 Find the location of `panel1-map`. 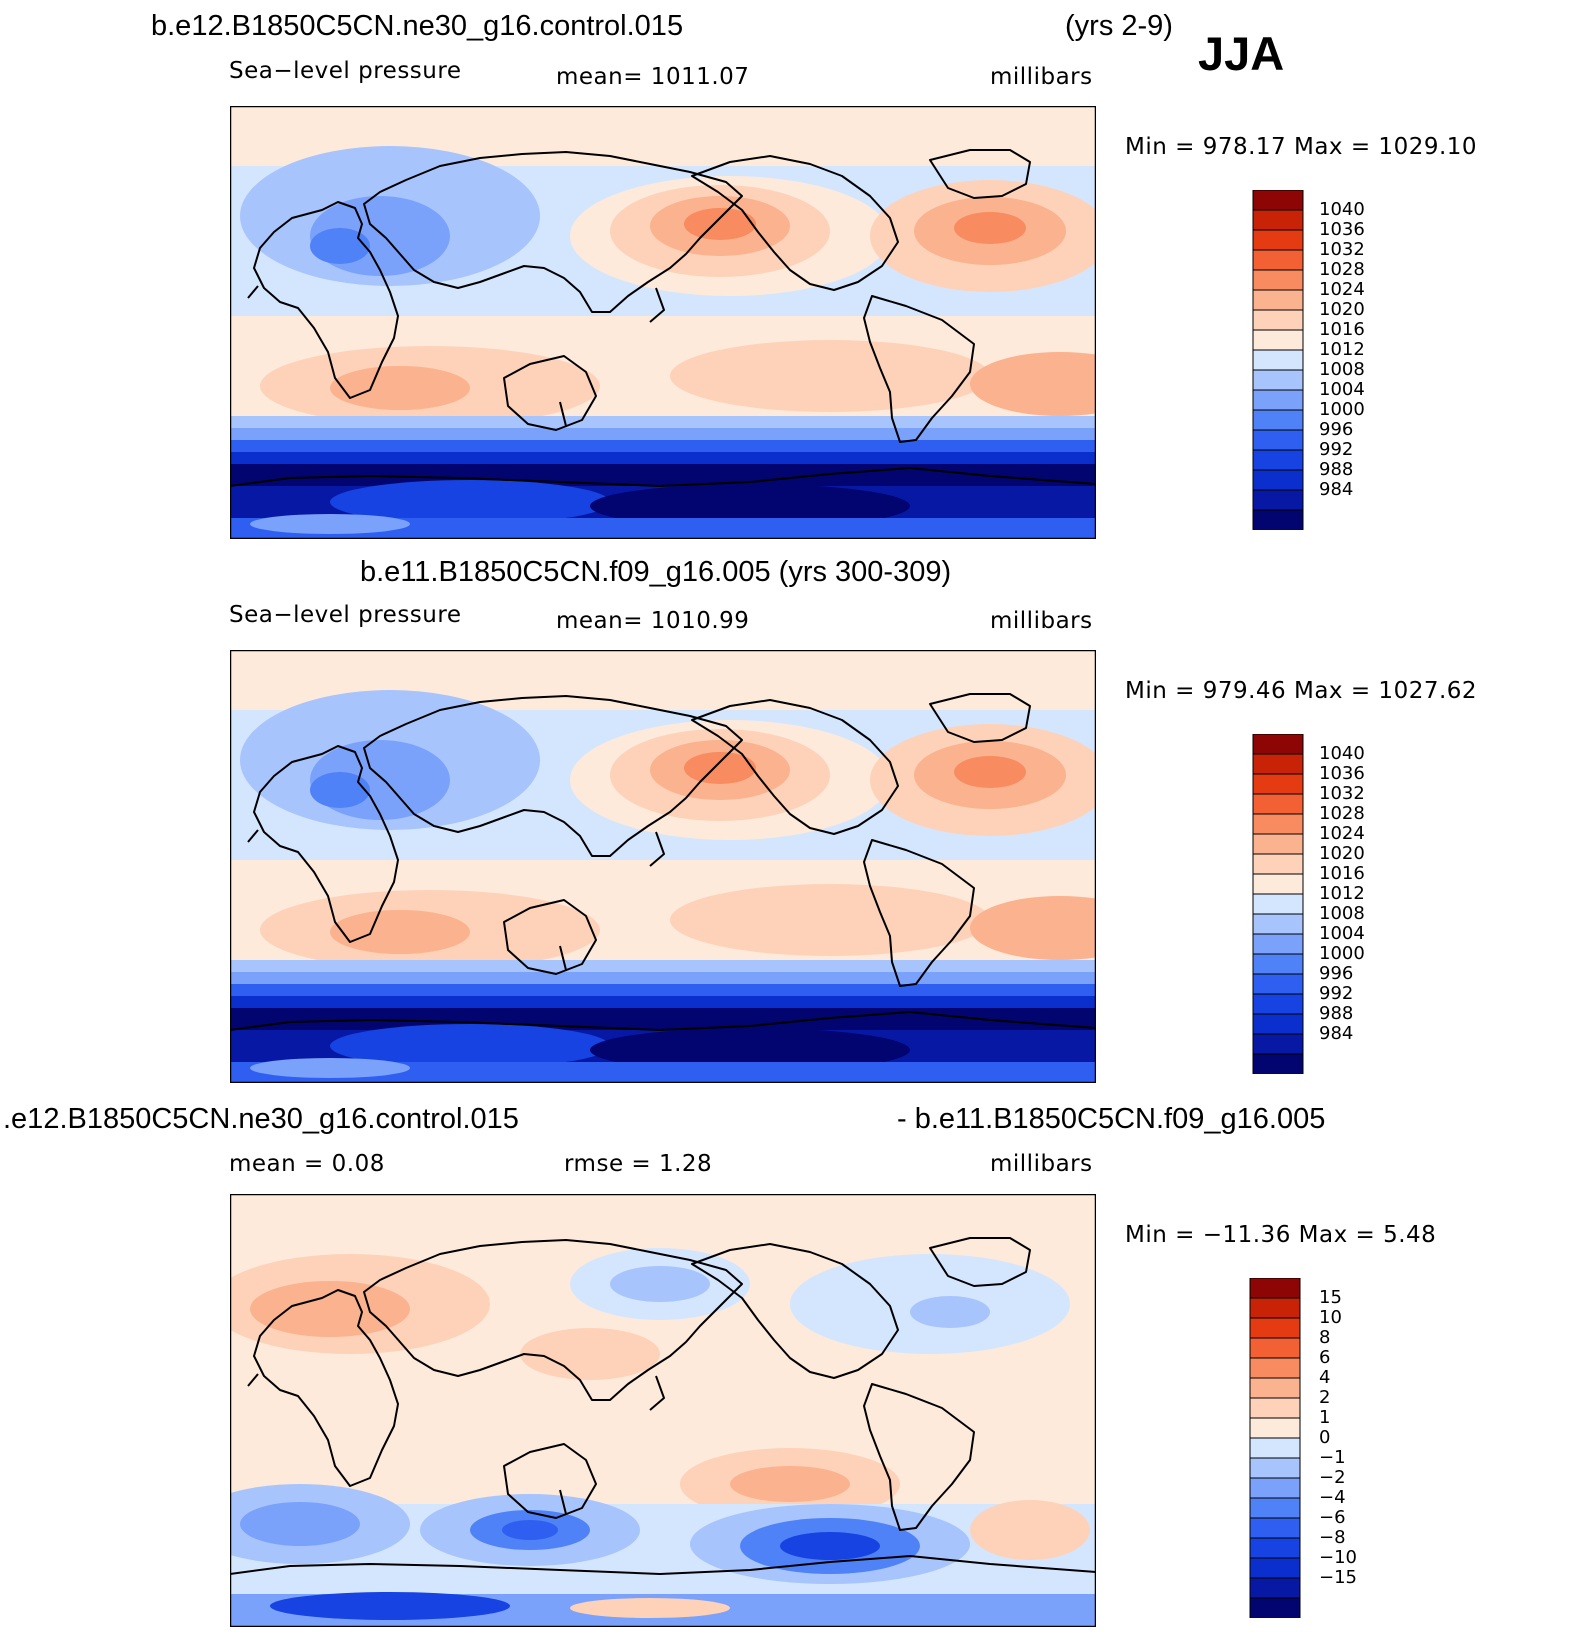

panel1-map is located at coordinates (663, 322).